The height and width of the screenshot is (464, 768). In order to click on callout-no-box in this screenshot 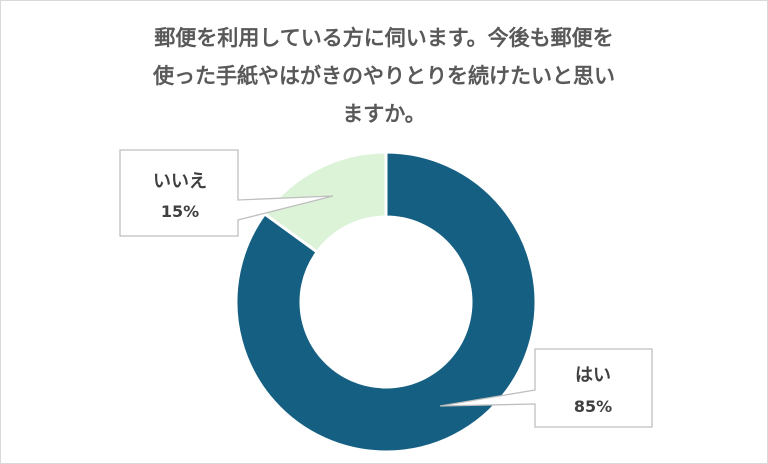, I will do `click(226, 193)`.